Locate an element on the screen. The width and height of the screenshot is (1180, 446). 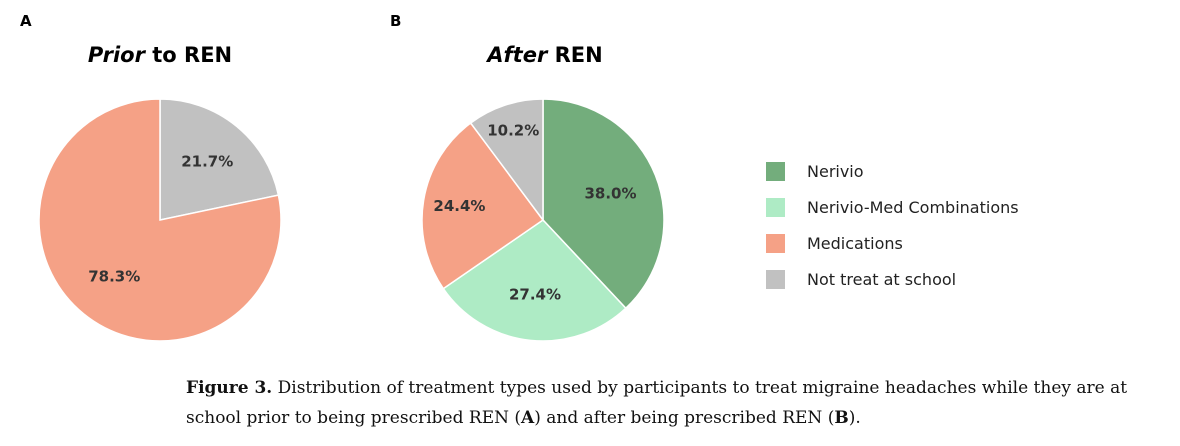
slice-label: 78.3% is located at coordinates (114, 276).